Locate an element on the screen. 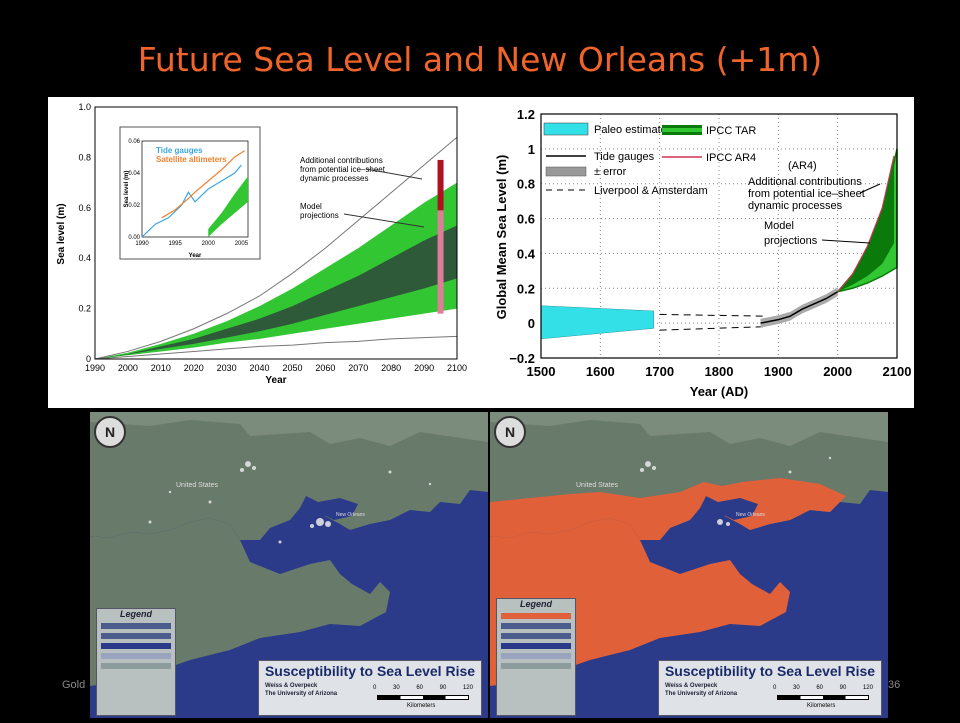  inset-legend-satellite: Satellite altimeters is located at coordinates (191, 159).